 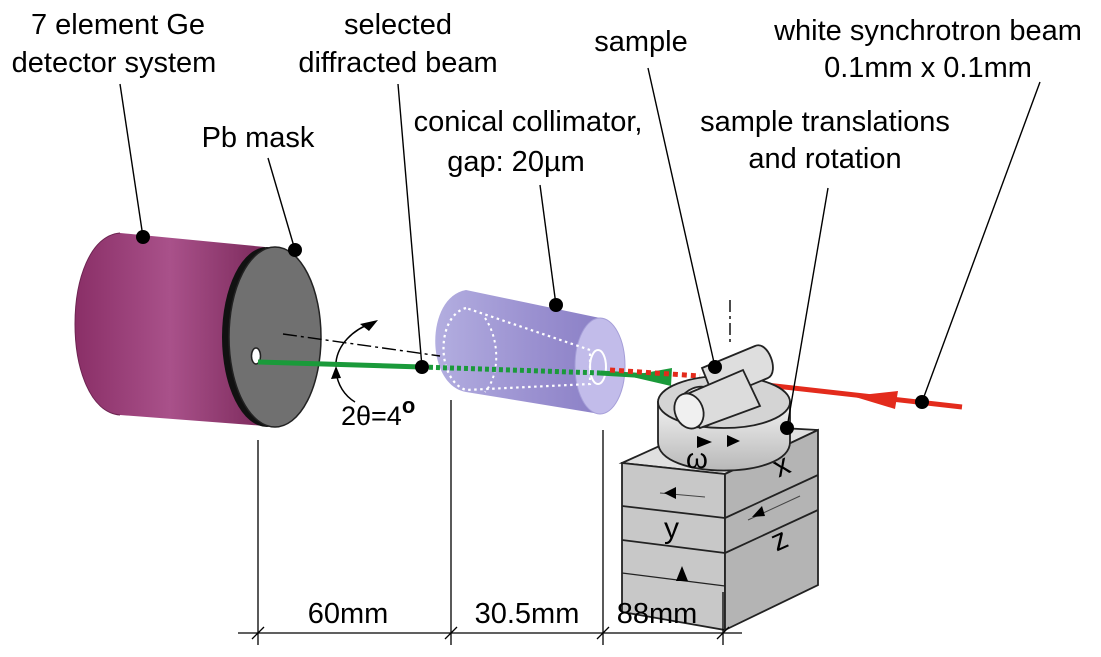 What do you see at coordinates (516, 162) in the screenshot?
I see `label-collimator-line2: gap: 20µm` at bounding box center [516, 162].